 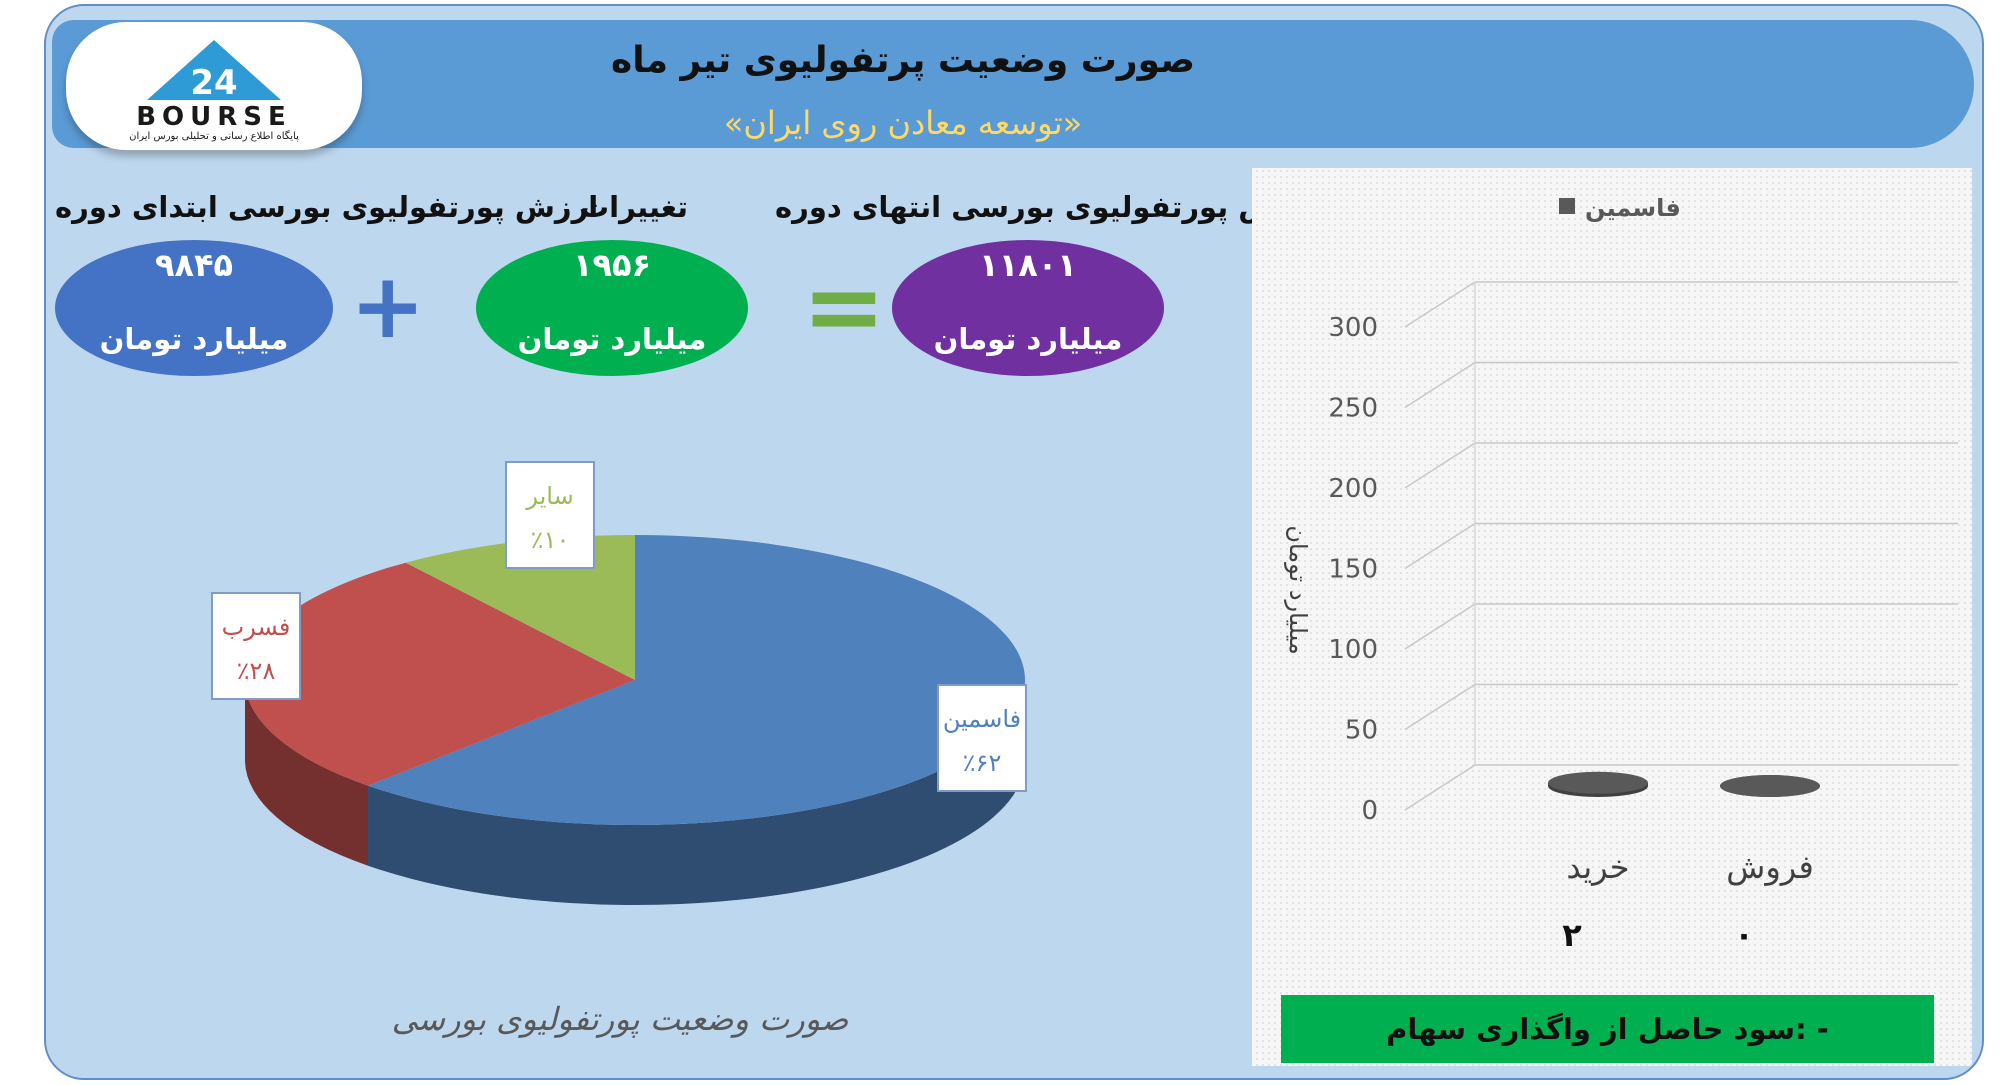 What do you see at coordinates (903, 123) in the screenshot?
I see `page-subtitle: «توسعه معادن روی ایران»` at bounding box center [903, 123].